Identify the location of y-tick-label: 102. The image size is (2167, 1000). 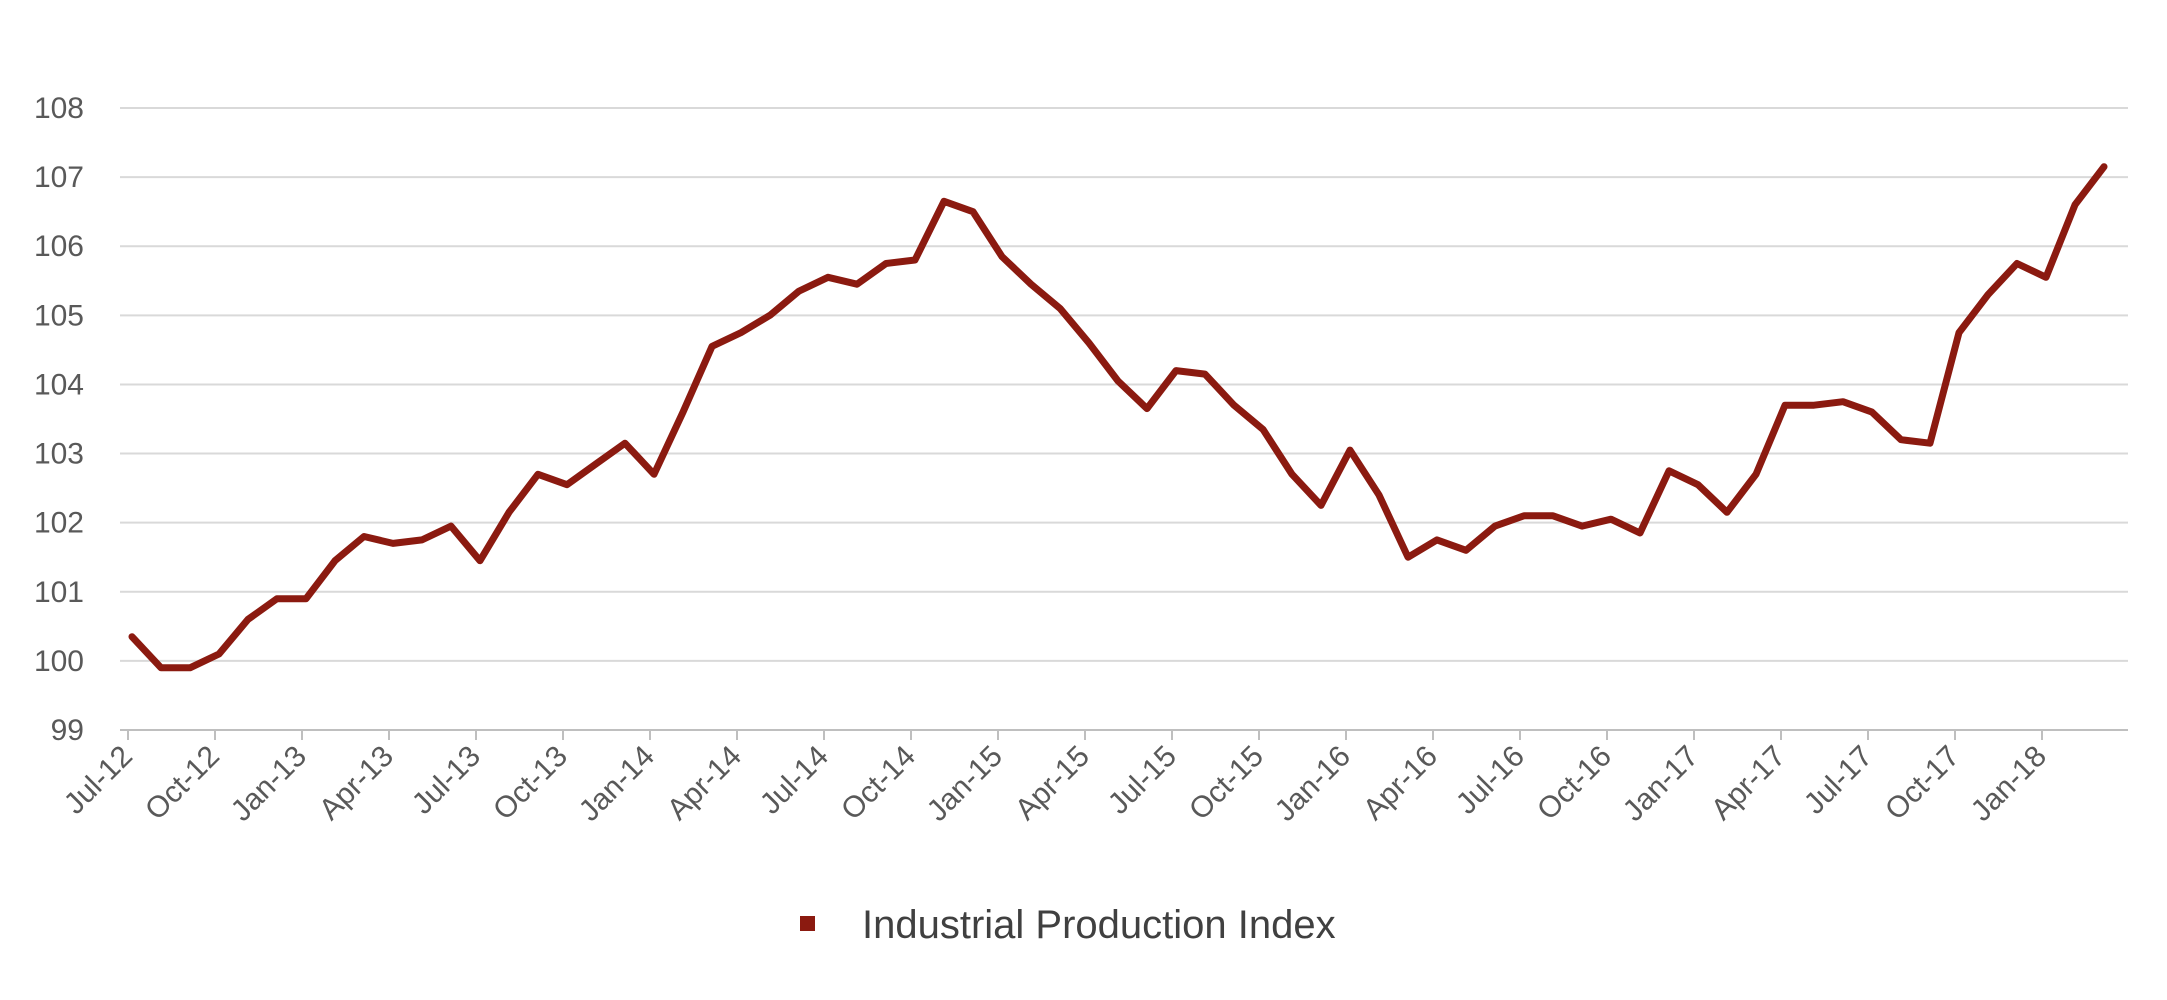
(59, 523).